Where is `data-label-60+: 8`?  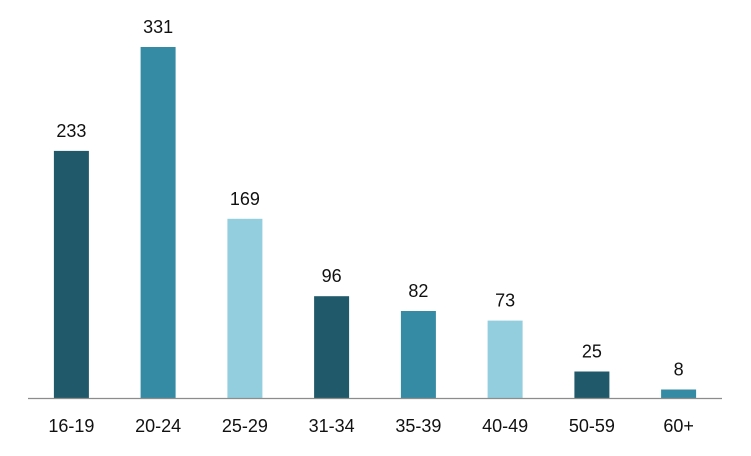 data-label-60+: 8 is located at coordinates (679, 370).